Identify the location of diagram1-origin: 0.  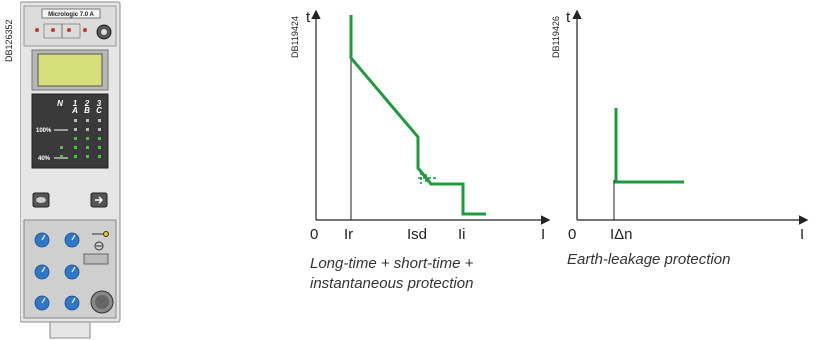
(314, 234).